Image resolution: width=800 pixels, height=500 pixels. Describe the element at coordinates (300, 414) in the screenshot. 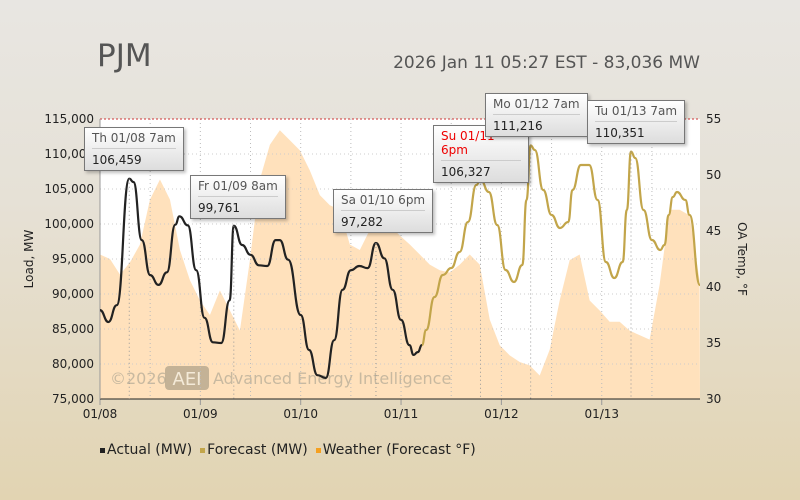

I see `x-tick-label: 01/10` at that location.